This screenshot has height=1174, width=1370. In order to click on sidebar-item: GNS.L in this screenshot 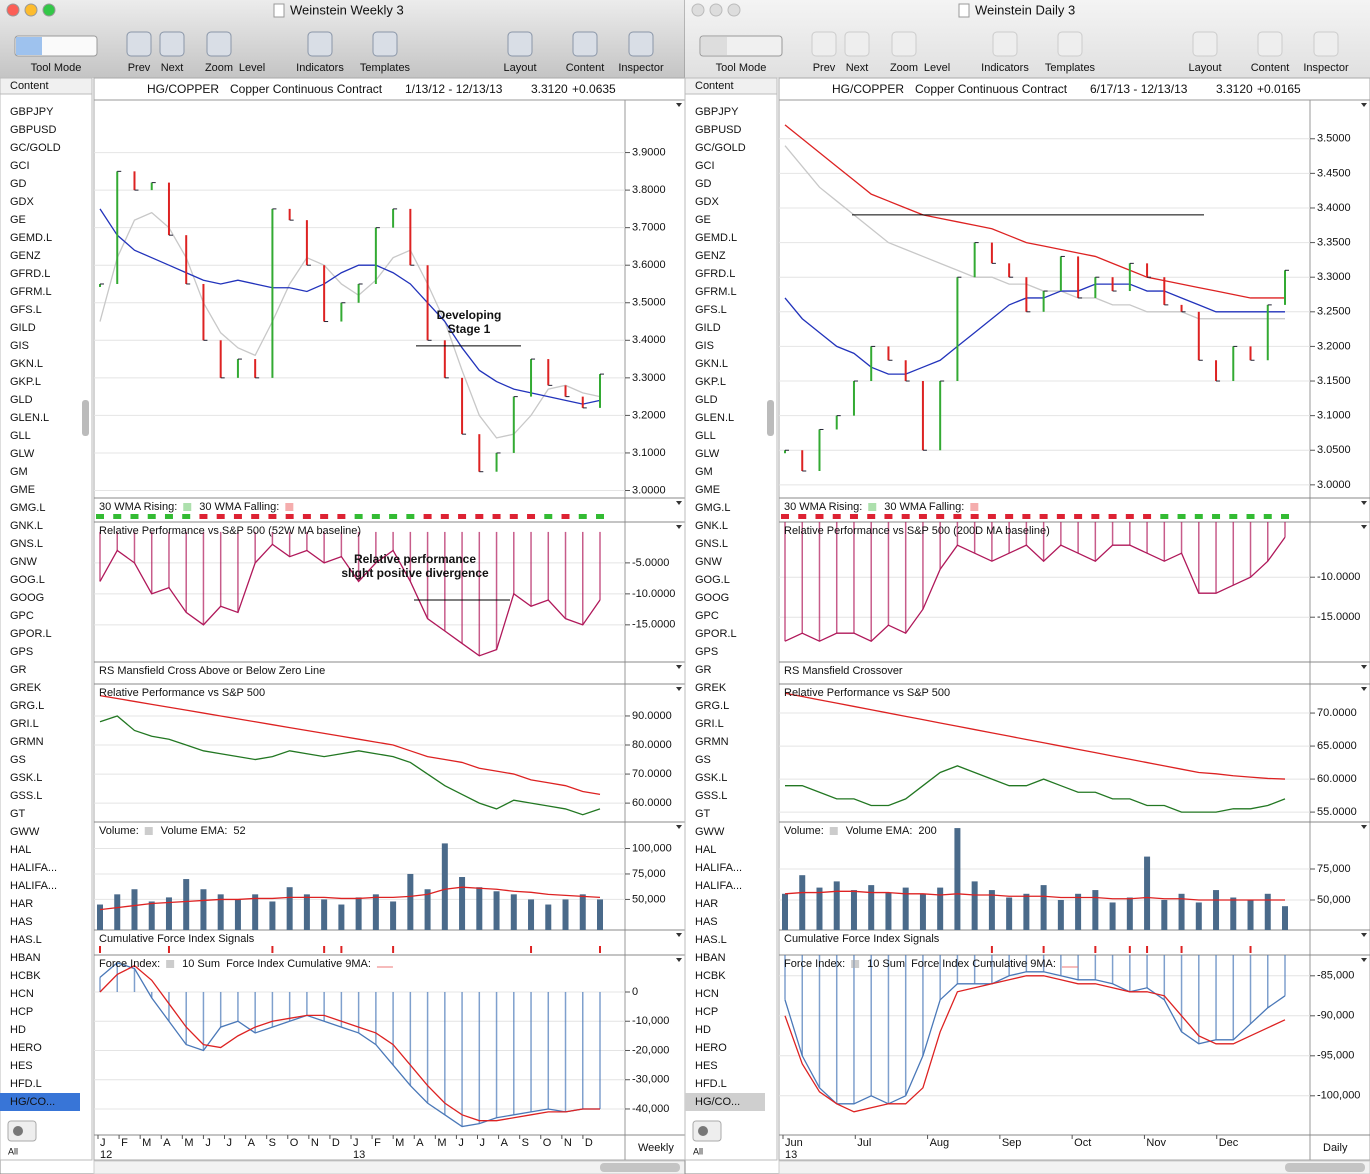, I will do `click(711, 544)`.